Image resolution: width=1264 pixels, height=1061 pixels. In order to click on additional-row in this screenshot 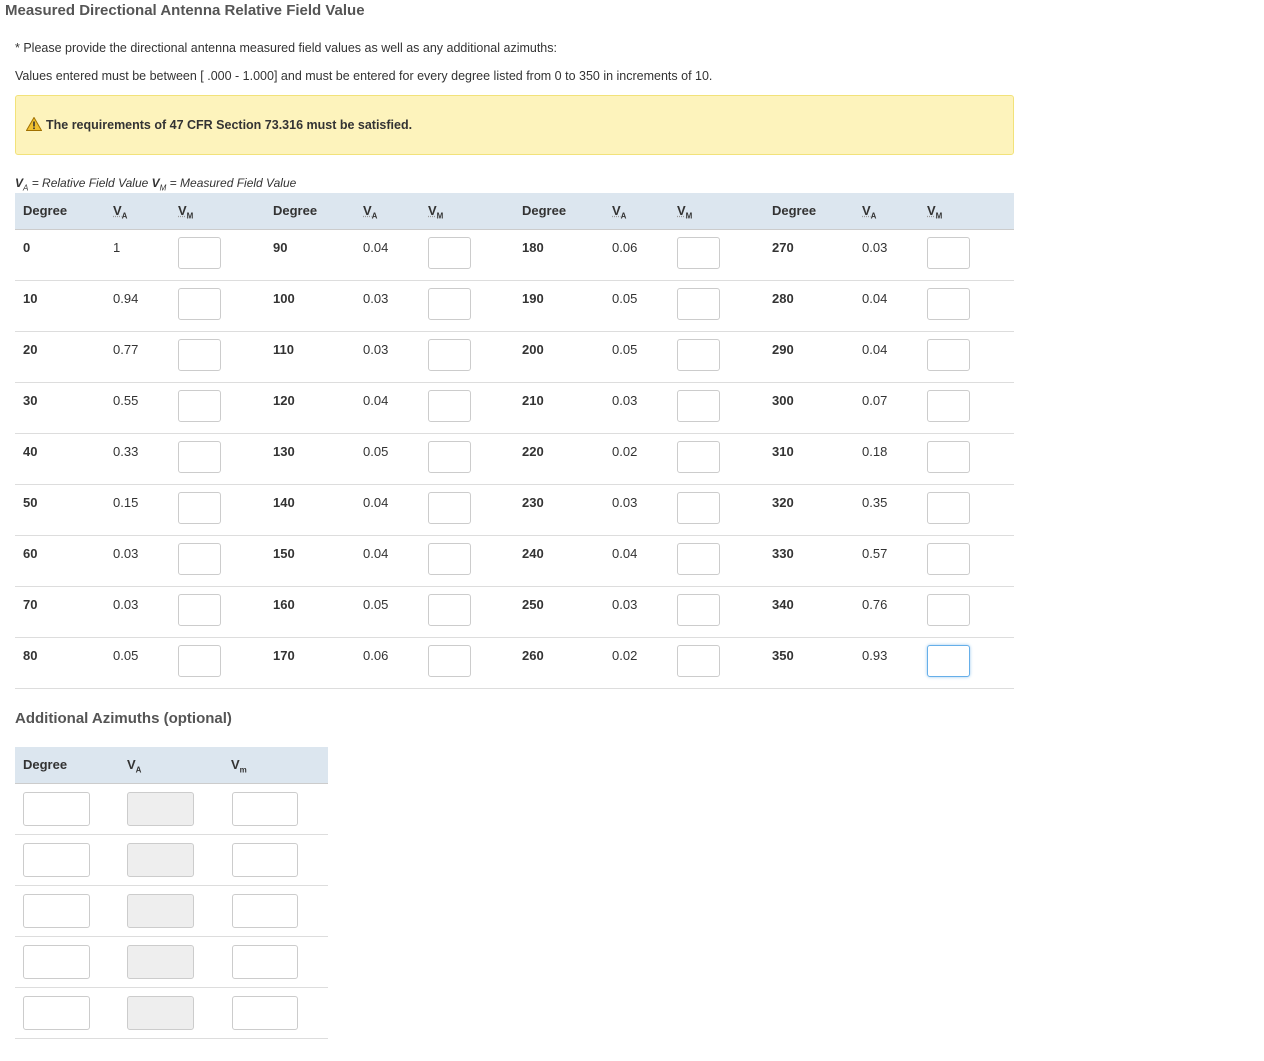, I will do `click(171, 860)`.